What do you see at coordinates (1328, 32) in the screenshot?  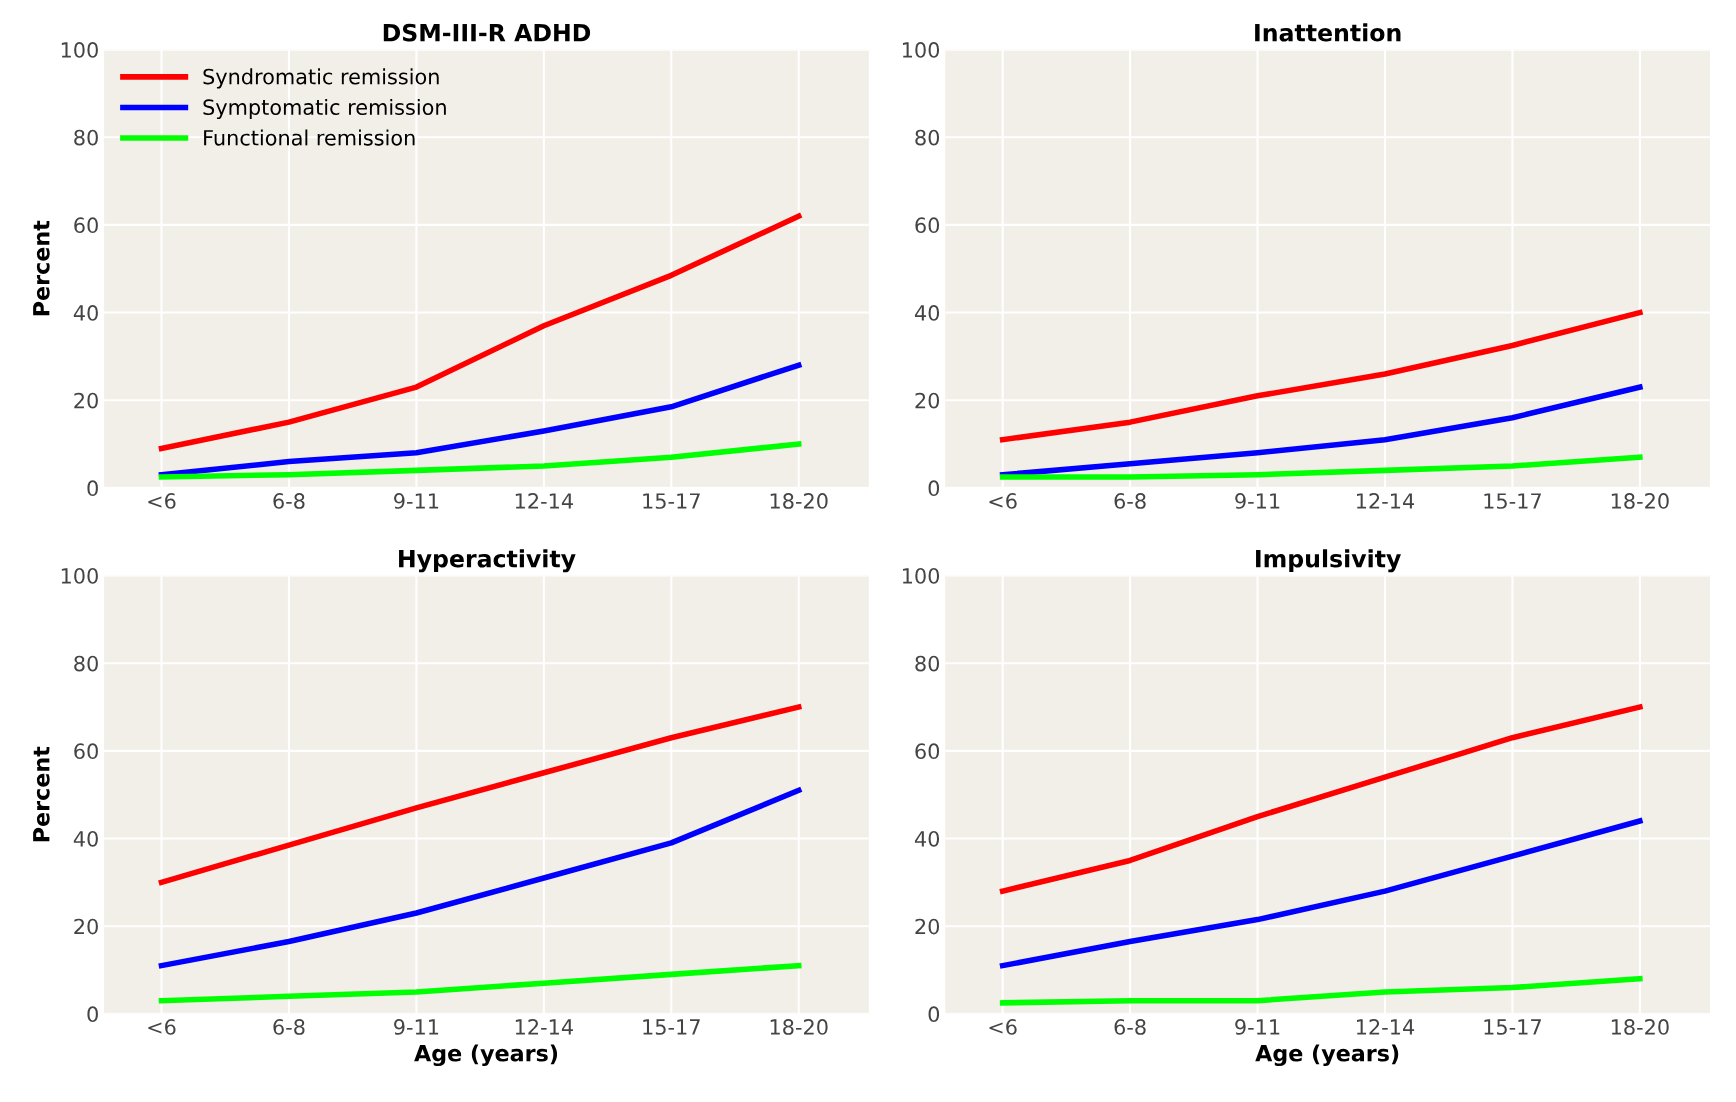 I see `chart-title: Inattention` at bounding box center [1328, 32].